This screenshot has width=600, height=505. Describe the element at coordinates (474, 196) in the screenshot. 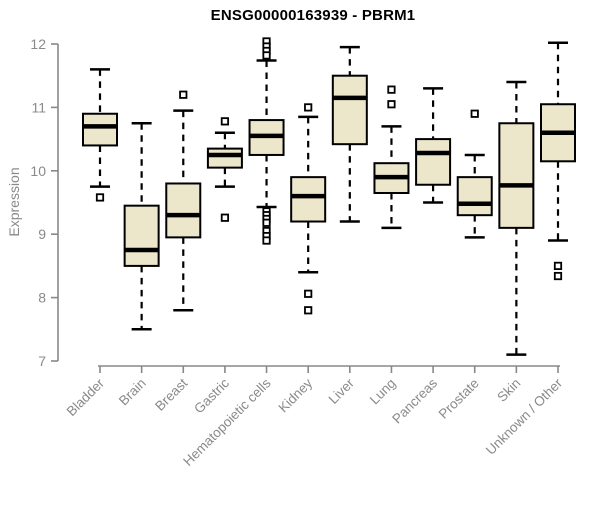

I see `iqr-box-prostate` at that location.